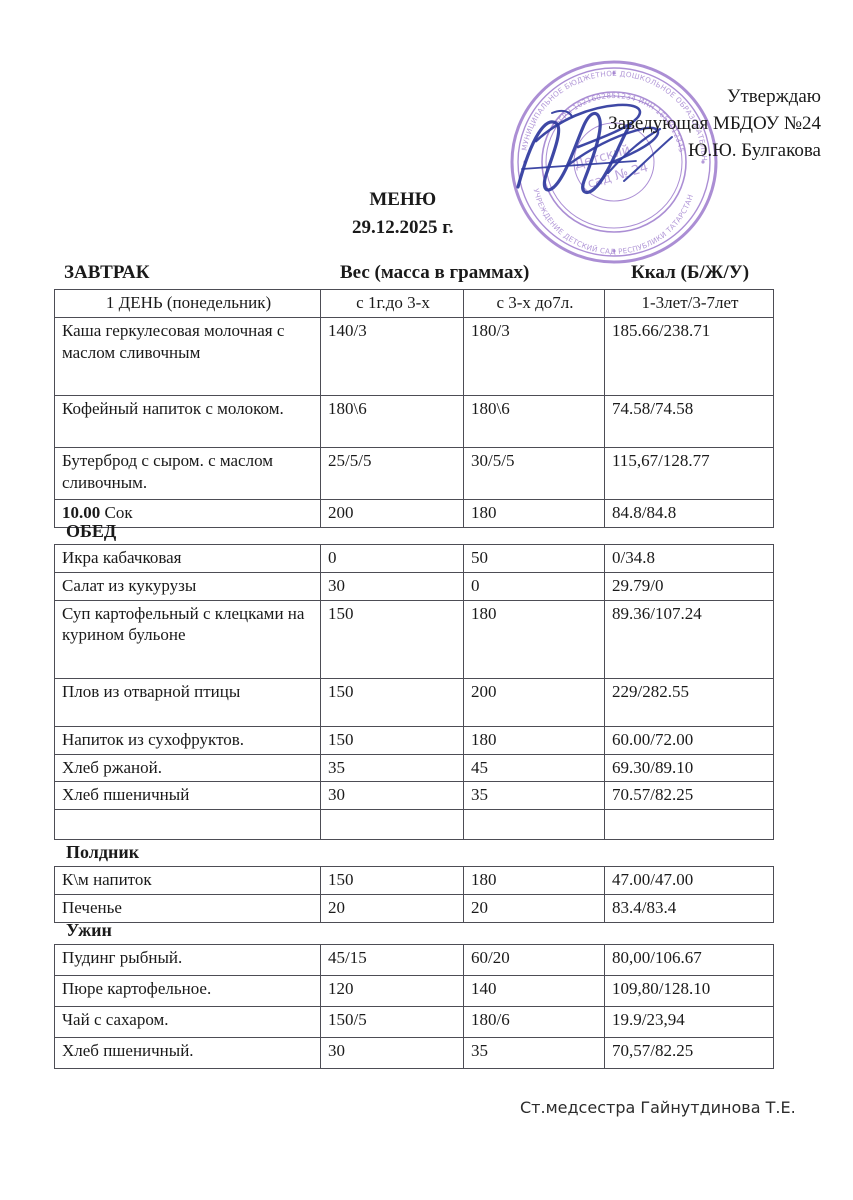  Describe the element at coordinates (392, 558) in the screenshot. I see `dish-weight-1-3: 0` at that location.